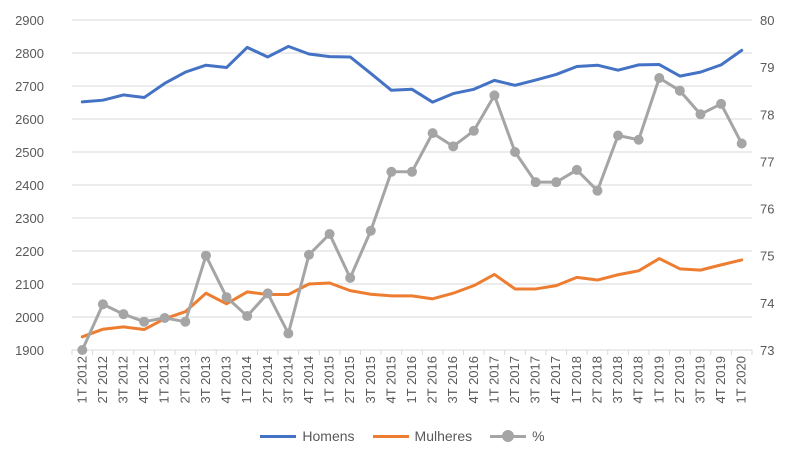 This screenshot has width=805, height=465. What do you see at coordinates (767, 209) in the screenshot?
I see `y-right-tick-label: 76` at bounding box center [767, 209].